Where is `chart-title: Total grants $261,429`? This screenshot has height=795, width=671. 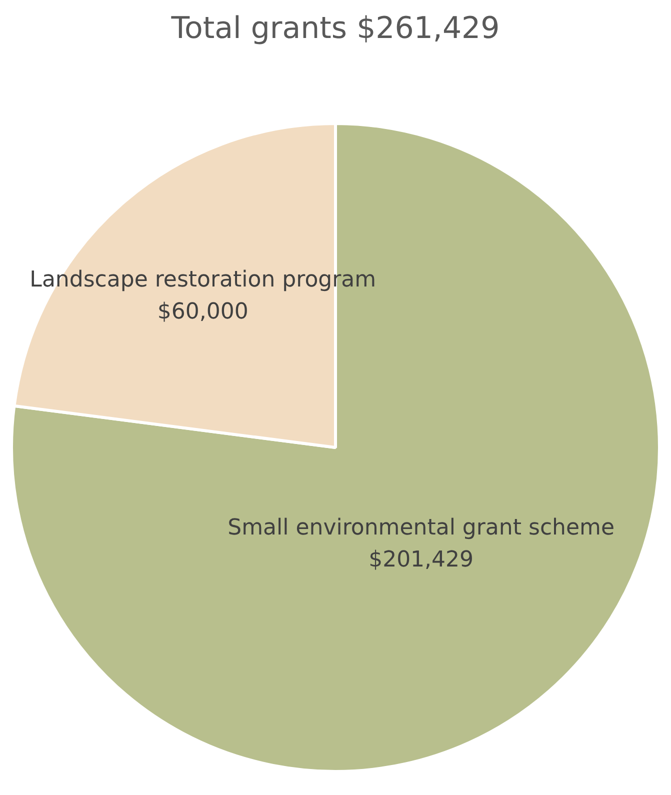 chart-title: Total grants $261,429 is located at coordinates (335, 28).